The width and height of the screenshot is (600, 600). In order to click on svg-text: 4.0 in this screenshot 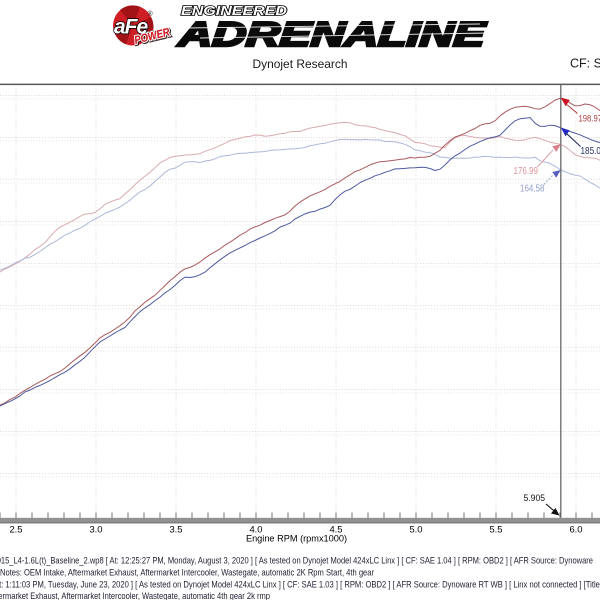, I will do `click(255, 529)`.